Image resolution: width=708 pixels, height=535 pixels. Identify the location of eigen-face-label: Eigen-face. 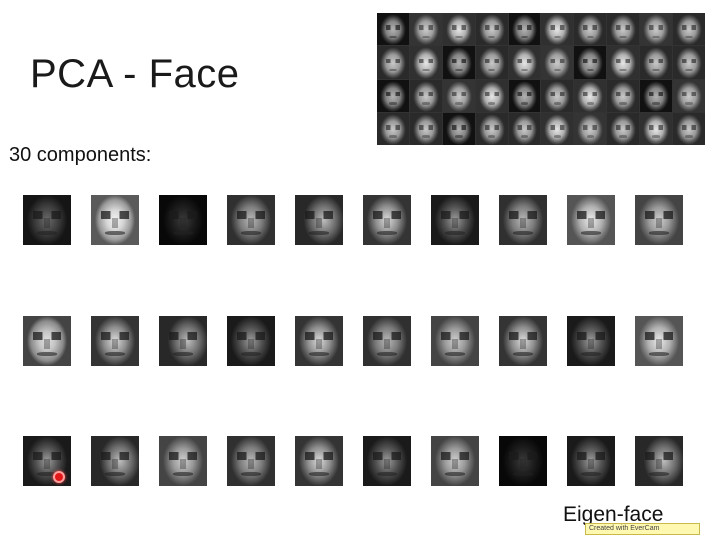
(613, 514).